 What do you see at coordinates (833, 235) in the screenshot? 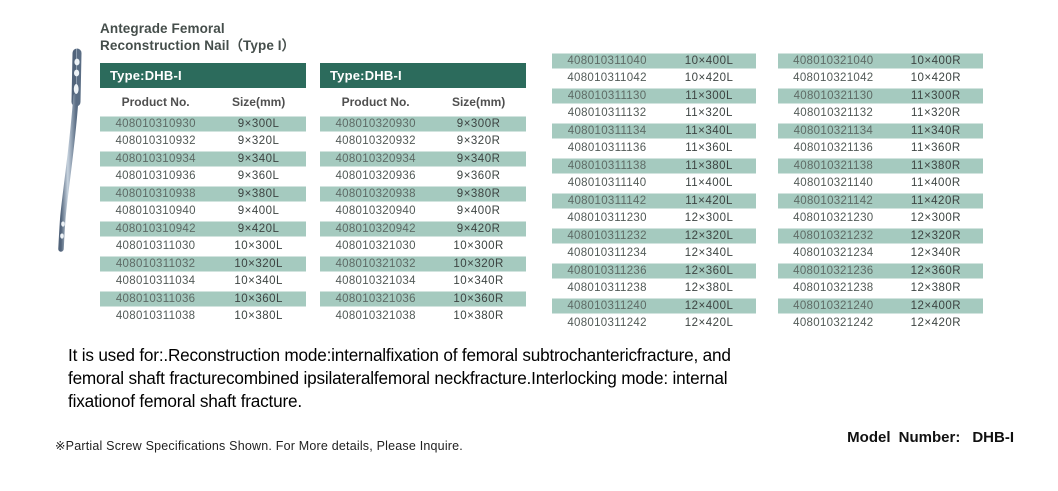
I see `product-no: 408010321232` at bounding box center [833, 235].